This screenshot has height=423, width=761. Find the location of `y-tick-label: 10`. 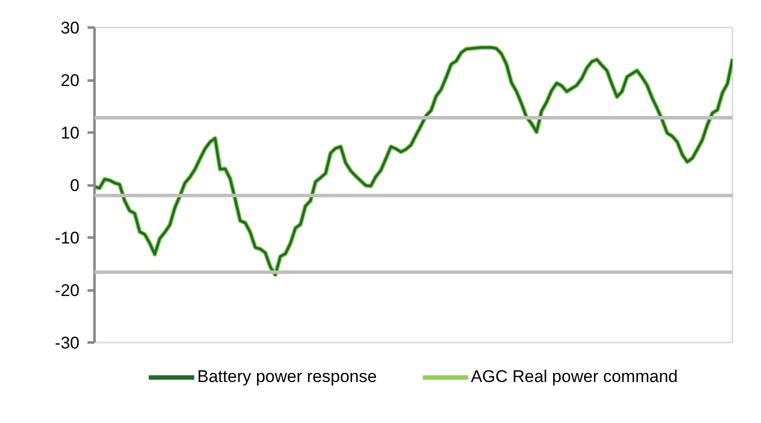

y-tick-label: 10 is located at coordinates (70, 133).